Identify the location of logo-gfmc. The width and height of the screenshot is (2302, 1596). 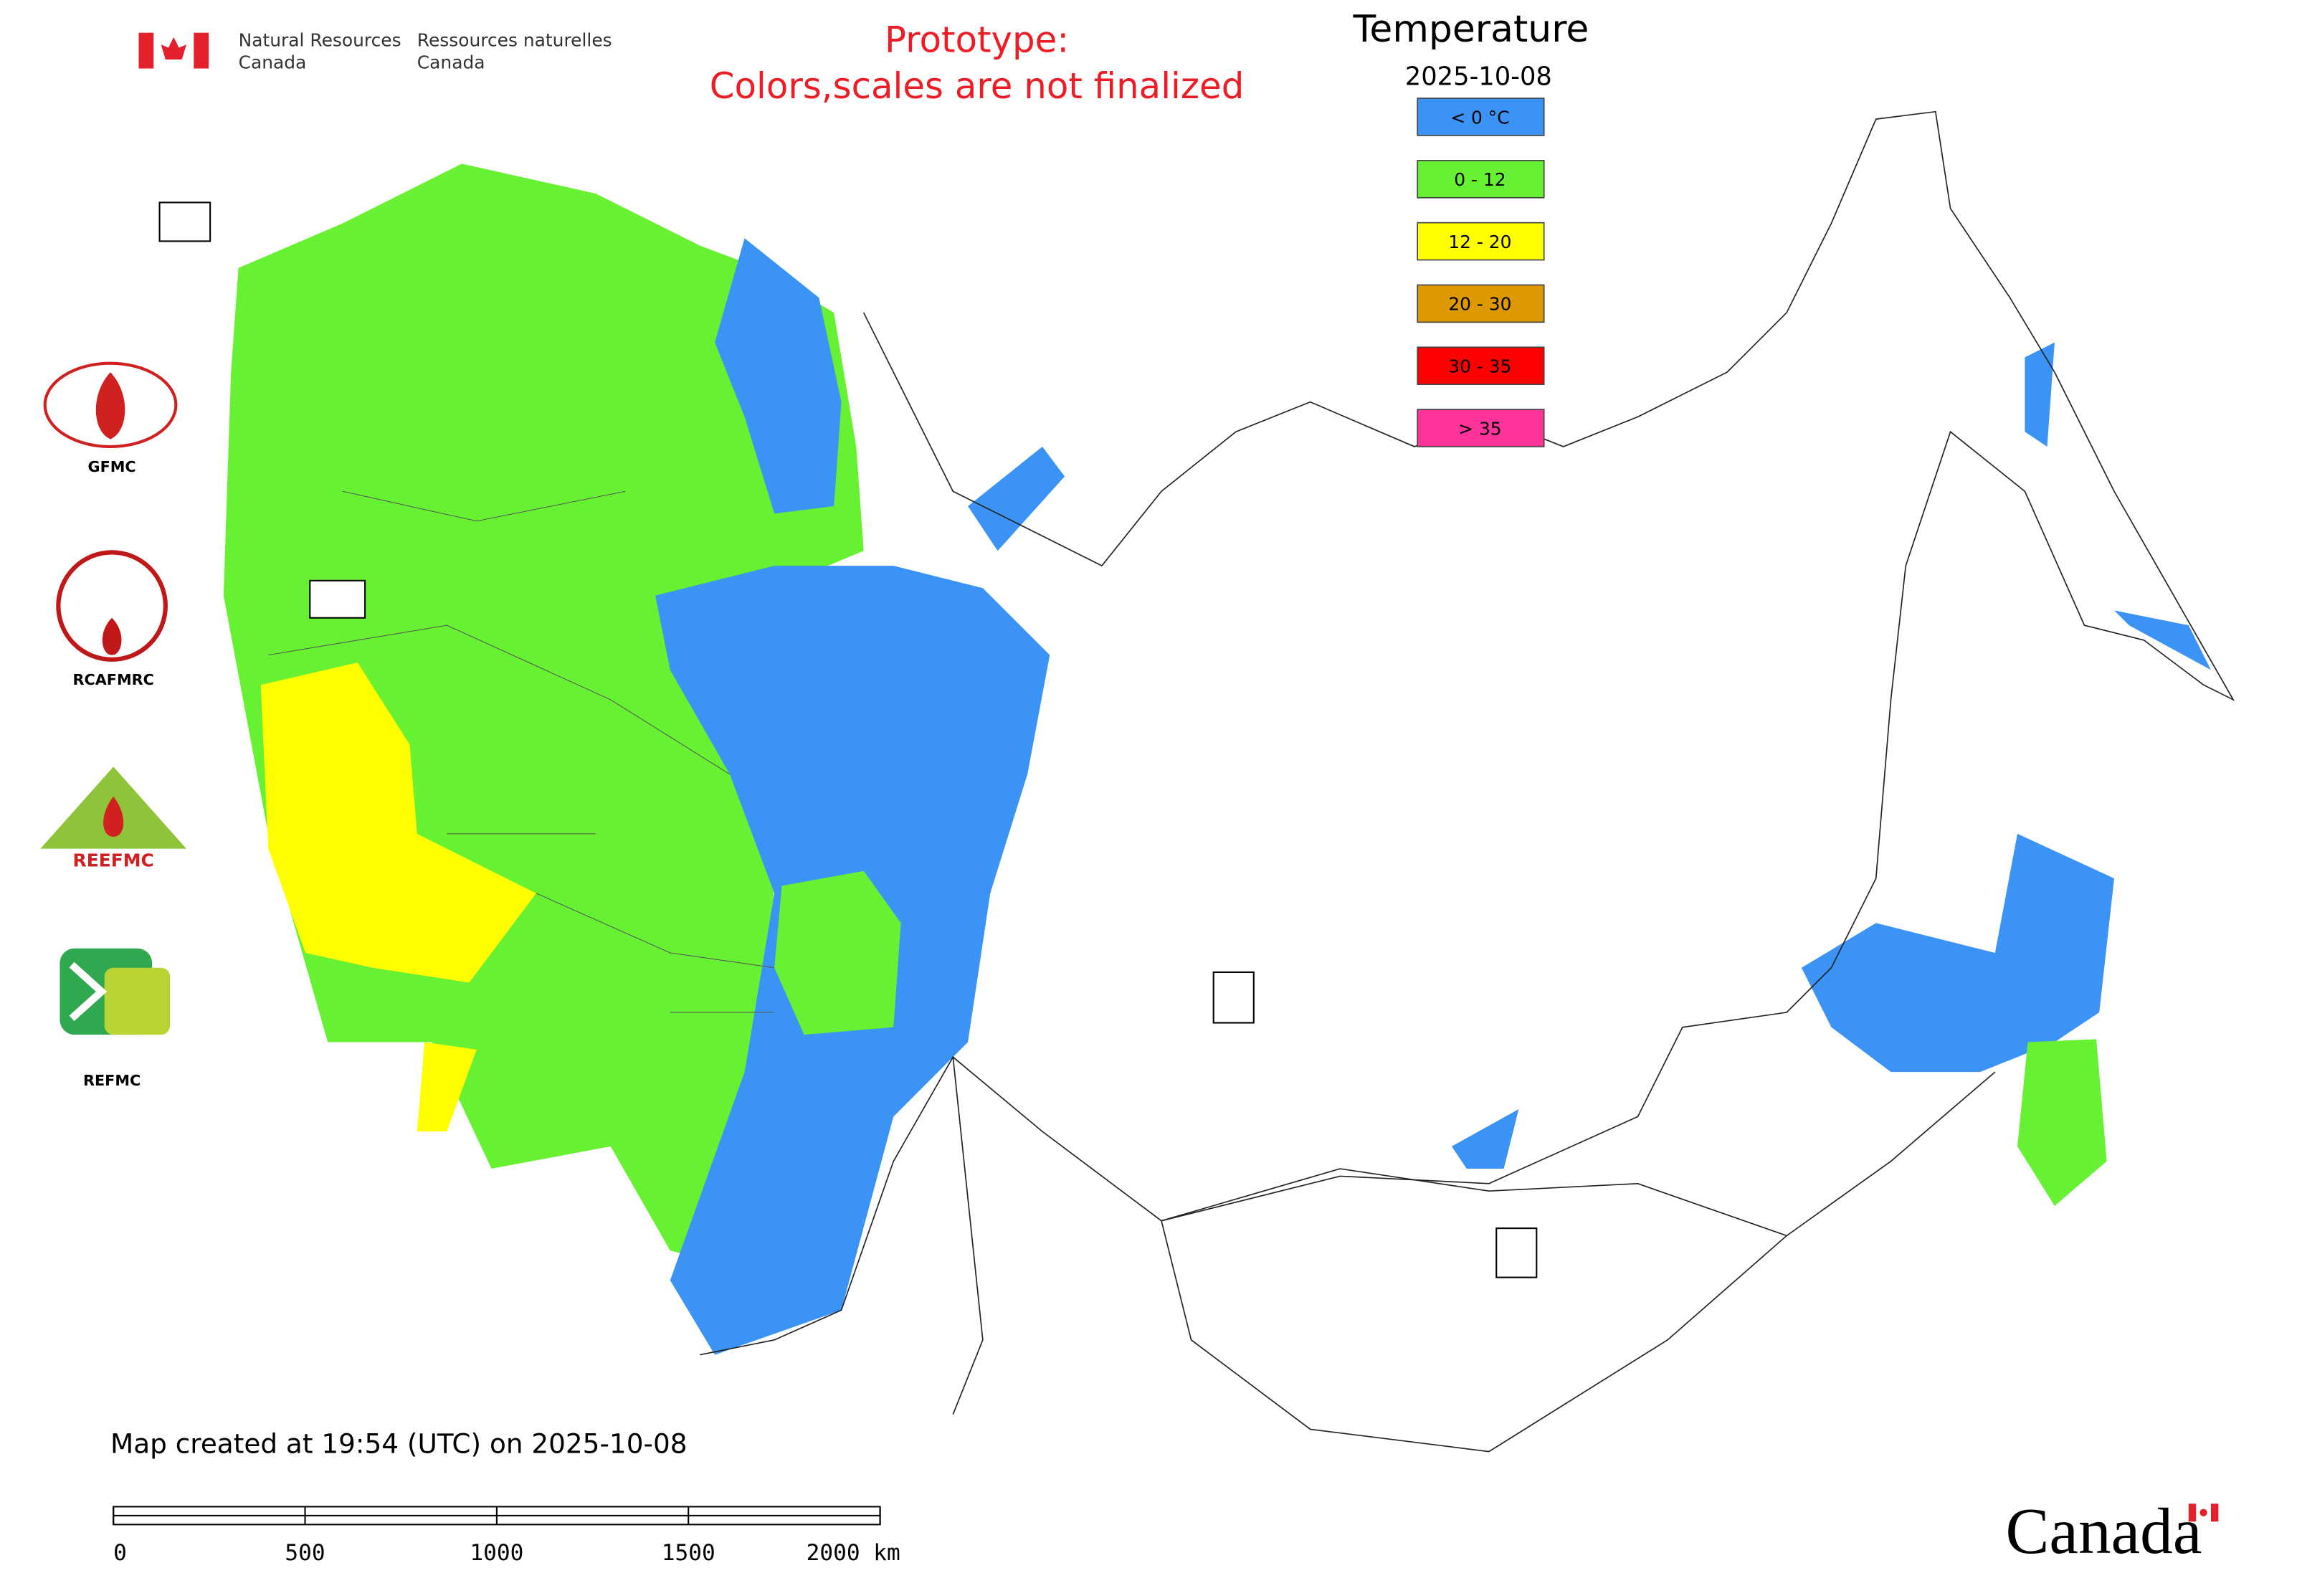
(111, 405).